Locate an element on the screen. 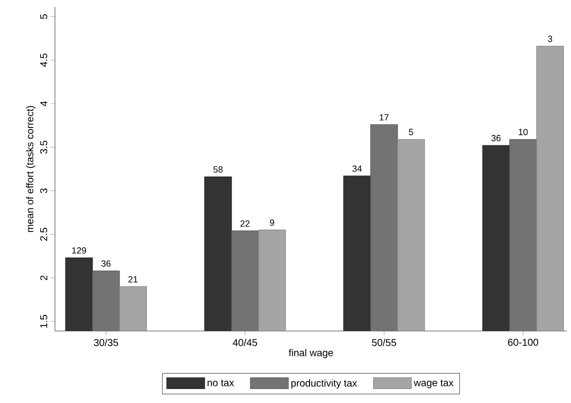  annotation: 17 is located at coordinates (384, 117).